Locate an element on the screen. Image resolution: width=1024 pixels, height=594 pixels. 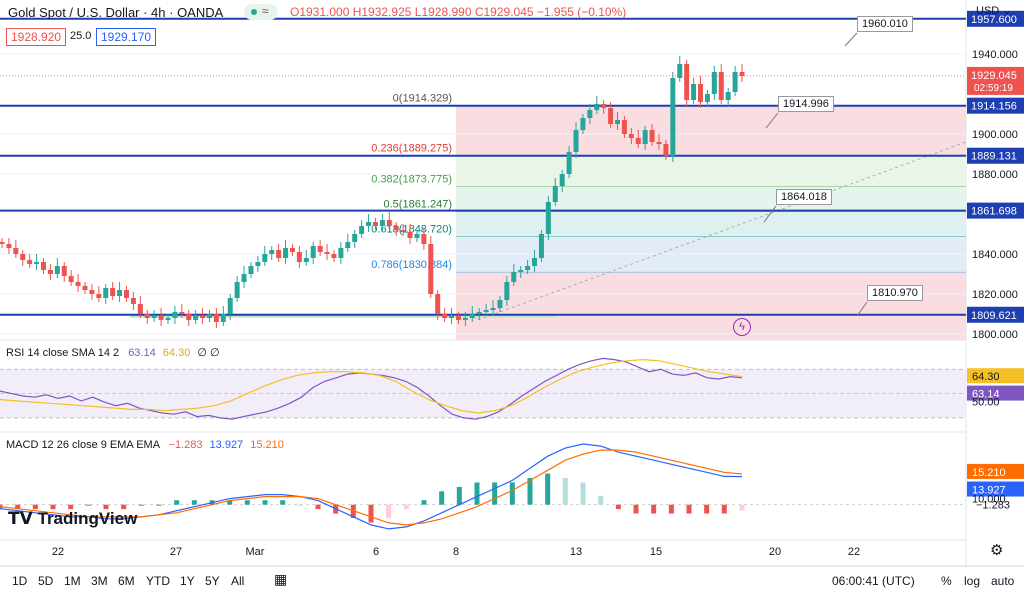
callout-1914: 1914.996 is located at coordinates (806, 104).